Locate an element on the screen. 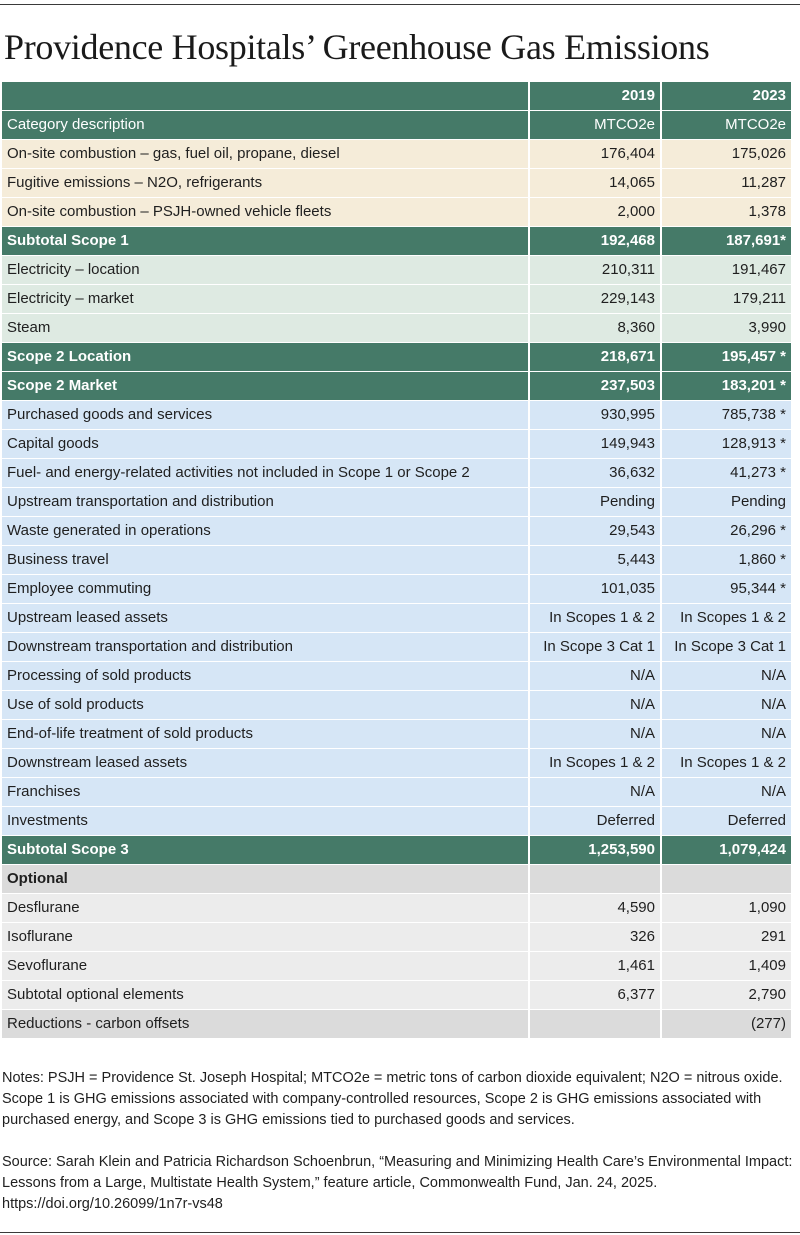 The image size is (800, 1235). row-2023-cell: Pending is located at coordinates (725, 502).